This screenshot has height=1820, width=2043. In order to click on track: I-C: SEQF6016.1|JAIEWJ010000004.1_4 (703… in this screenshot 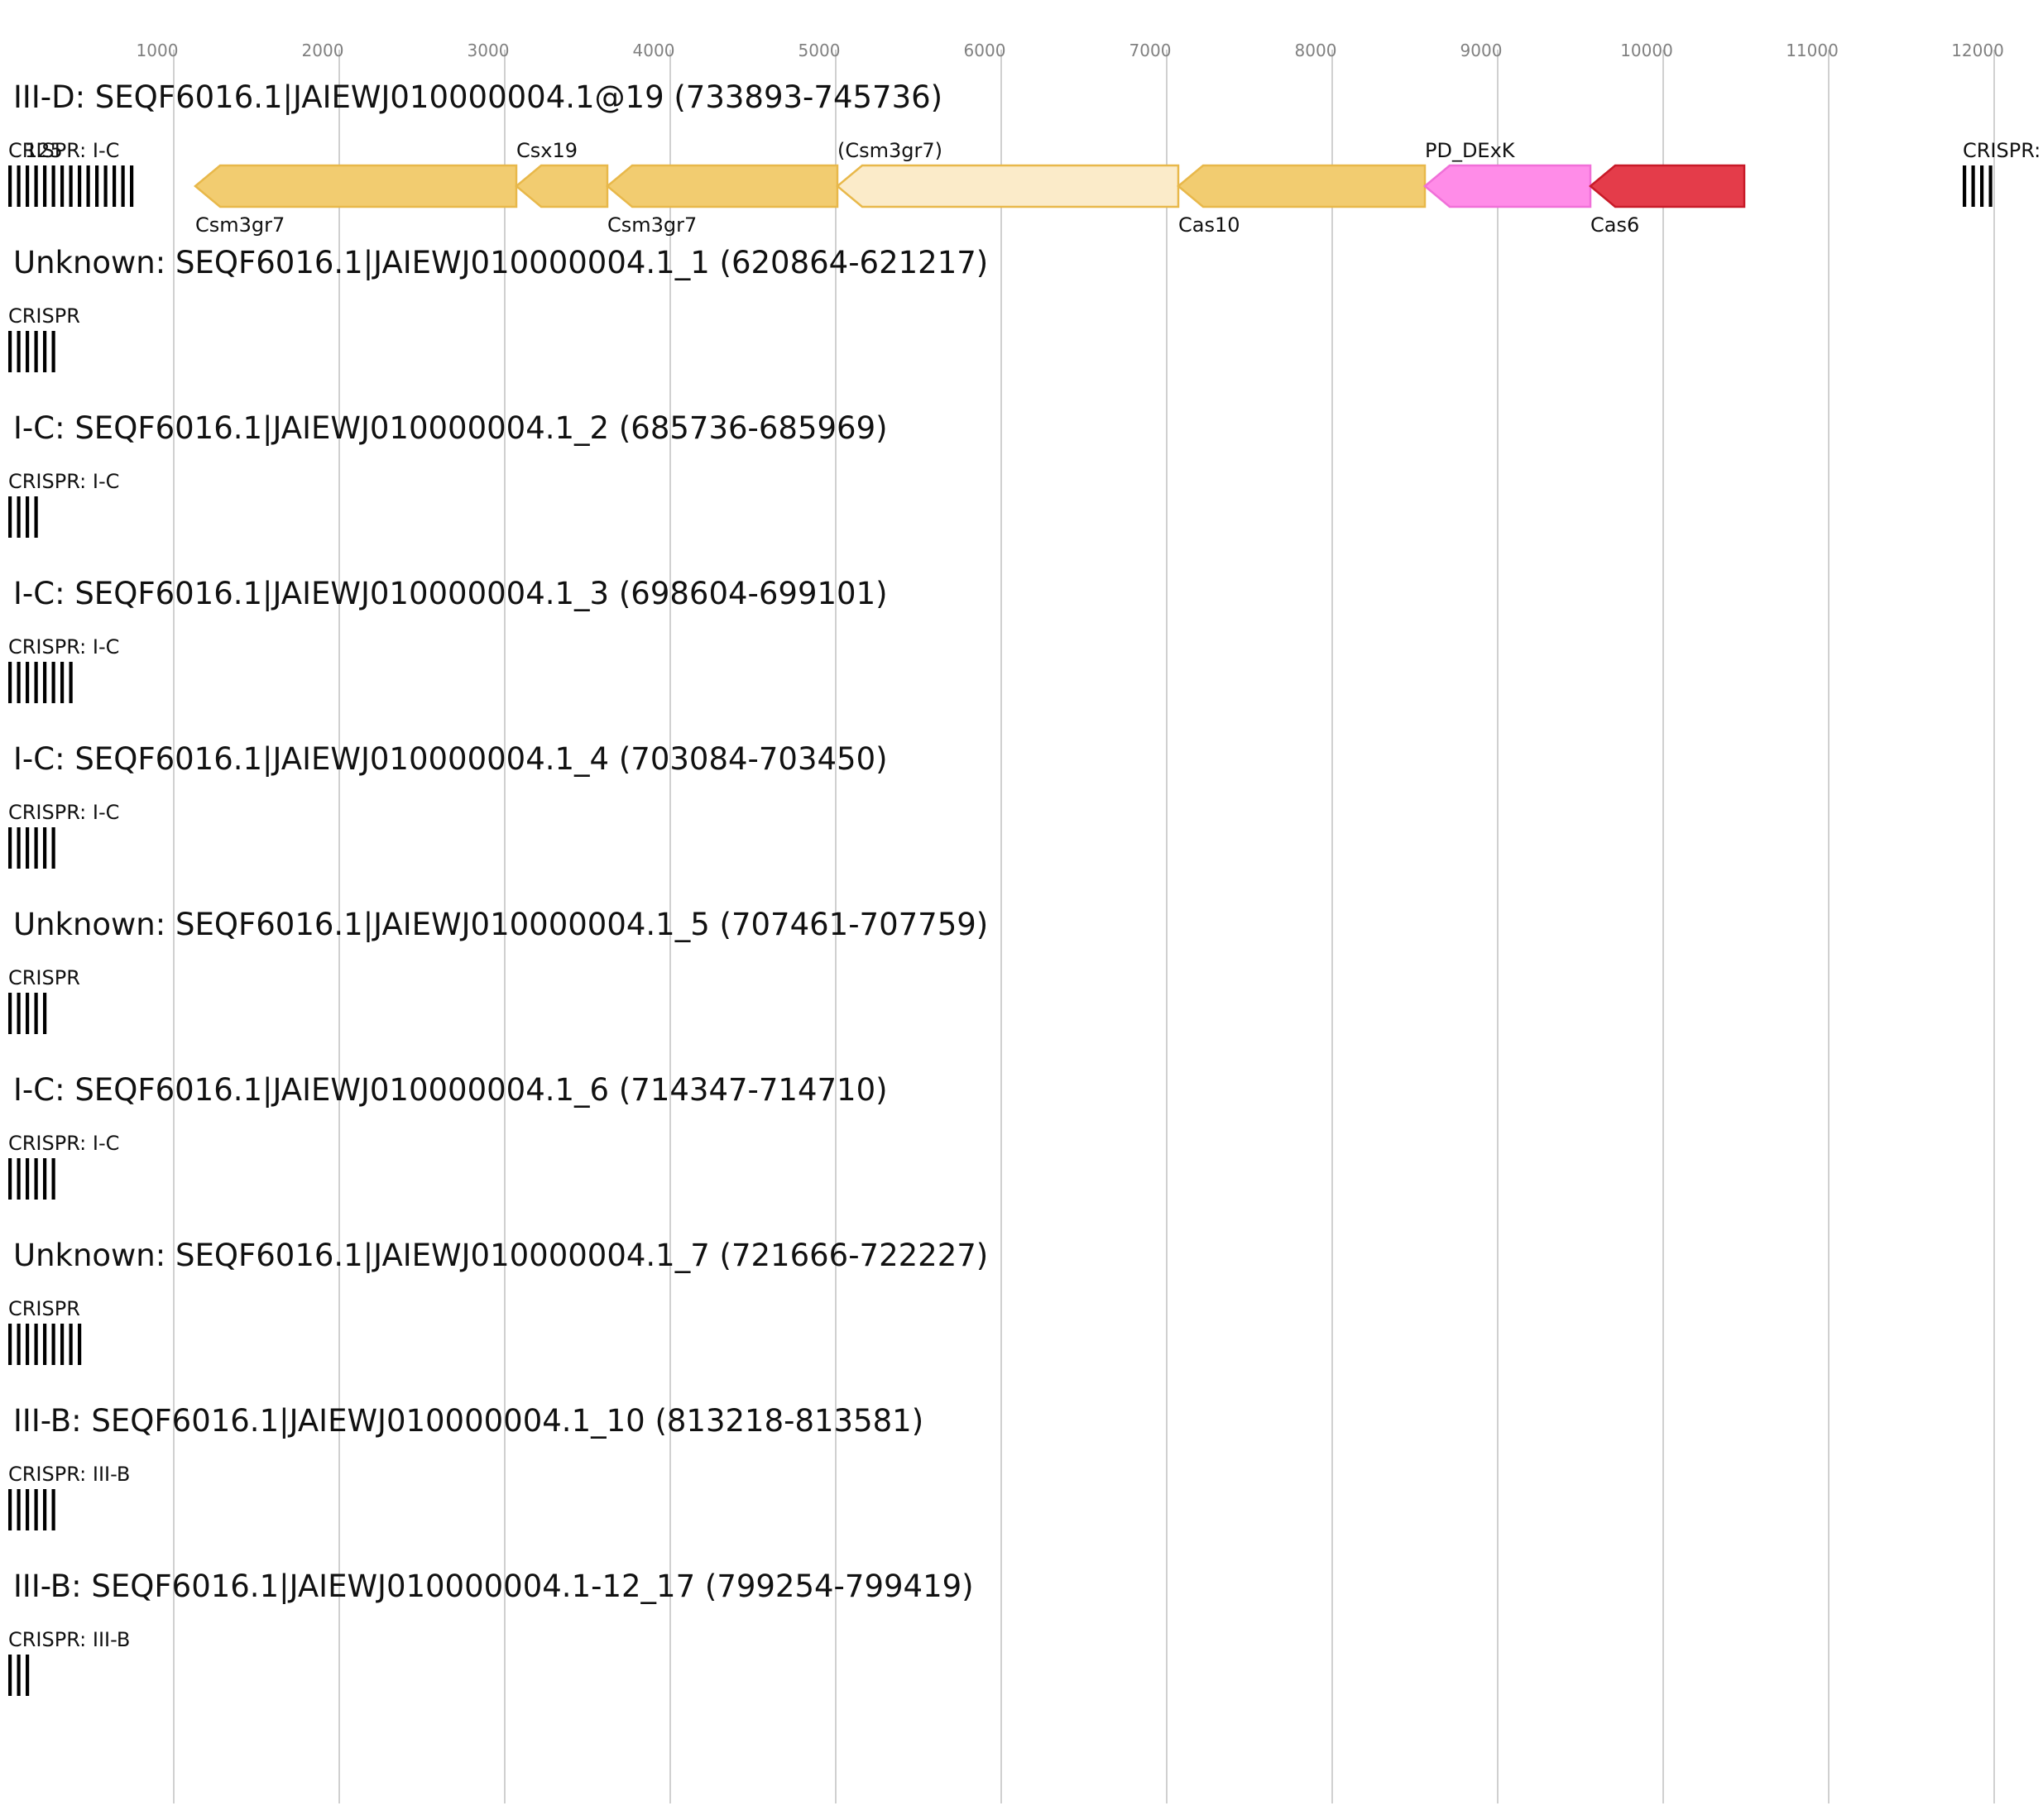, I will do `click(448, 805)`.